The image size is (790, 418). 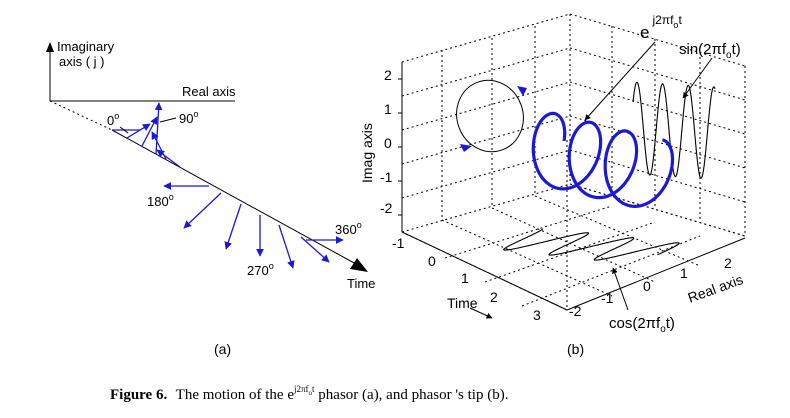 What do you see at coordinates (684, 273) in the screenshot?
I see `real-tick-1: 1` at bounding box center [684, 273].